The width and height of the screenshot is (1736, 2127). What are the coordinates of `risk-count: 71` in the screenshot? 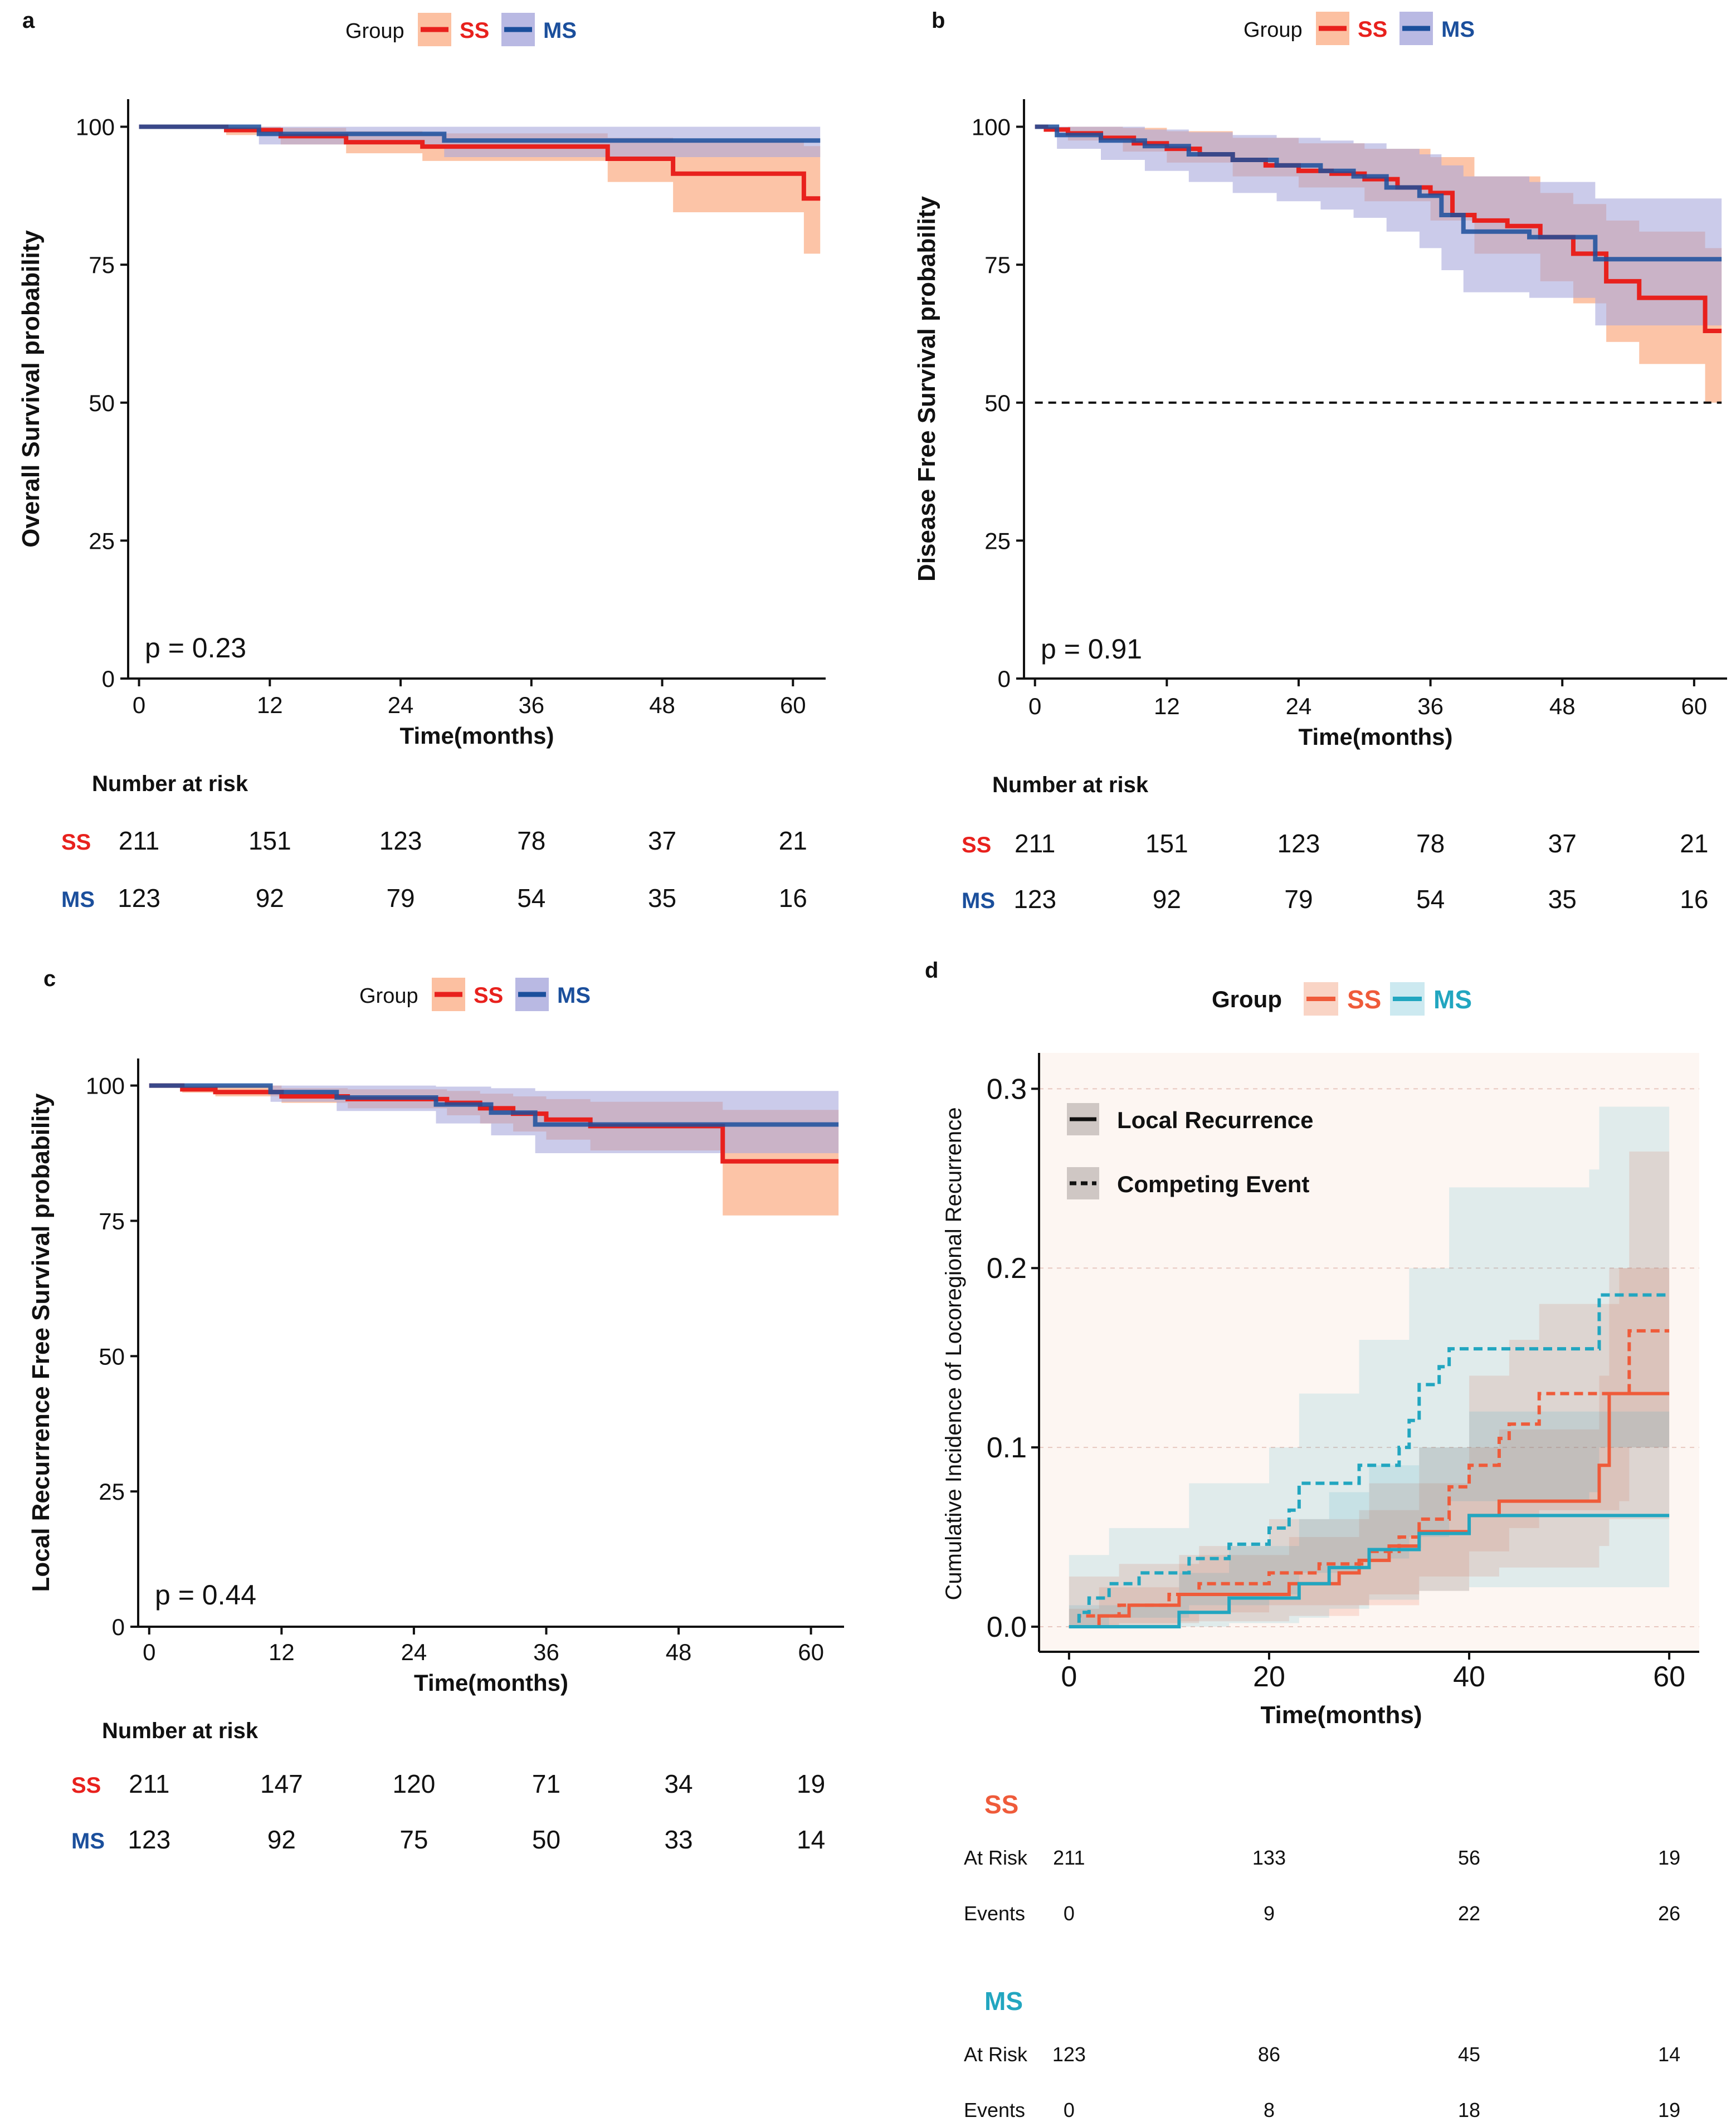 It's located at (546, 1783).